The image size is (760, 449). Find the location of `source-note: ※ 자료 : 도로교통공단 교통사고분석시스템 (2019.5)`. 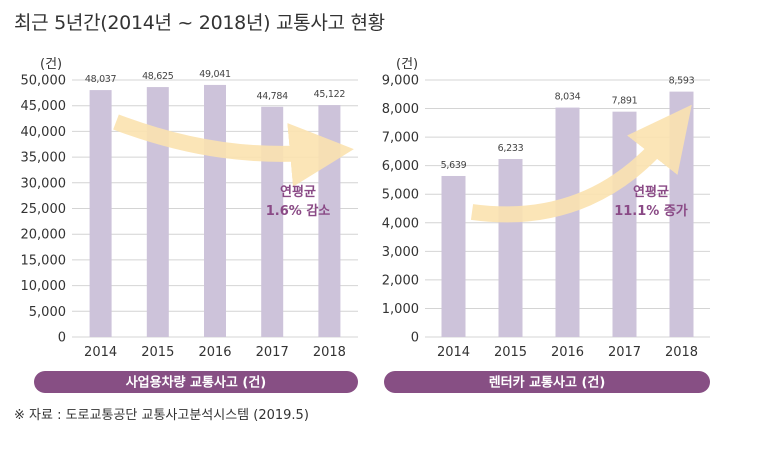

source-note: ※ 자료 : 도로교통공단 교통사고분석시스템 (2019.5) is located at coordinates (161, 415).